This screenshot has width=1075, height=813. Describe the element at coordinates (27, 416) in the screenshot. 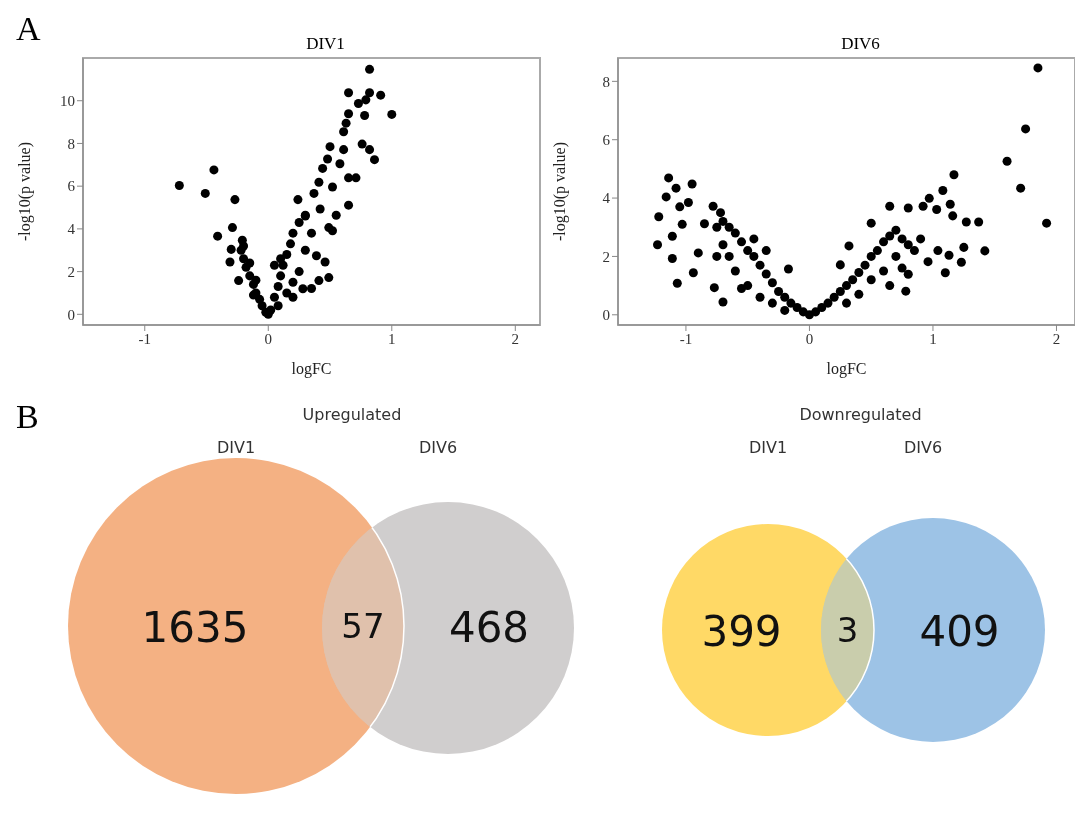

I see `text: B` at that location.